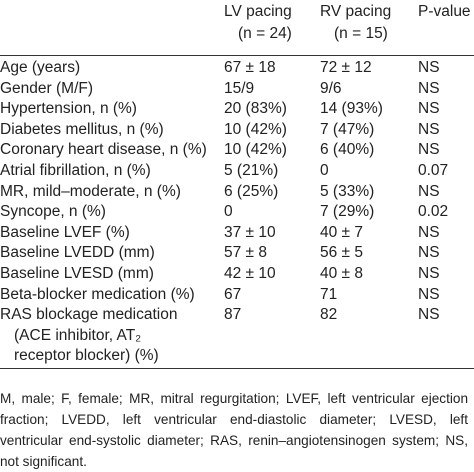 The height and width of the screenshot is (472, 474). I want to click on cell: 40 ± 7, so click(341, 232).